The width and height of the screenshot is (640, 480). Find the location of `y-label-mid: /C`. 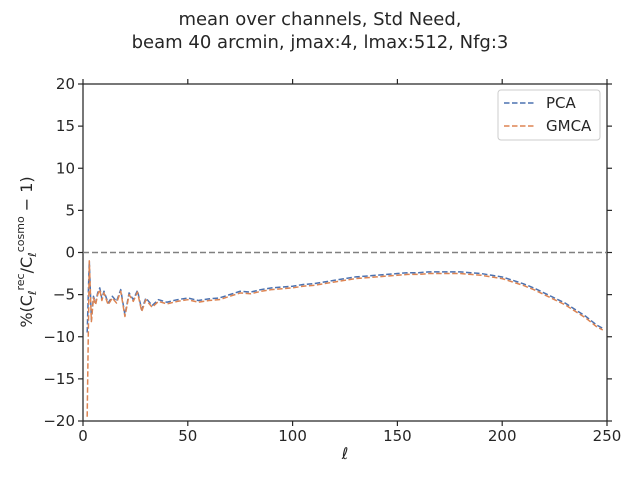

y-label-mid: /C is located at coordinates (26, 265).